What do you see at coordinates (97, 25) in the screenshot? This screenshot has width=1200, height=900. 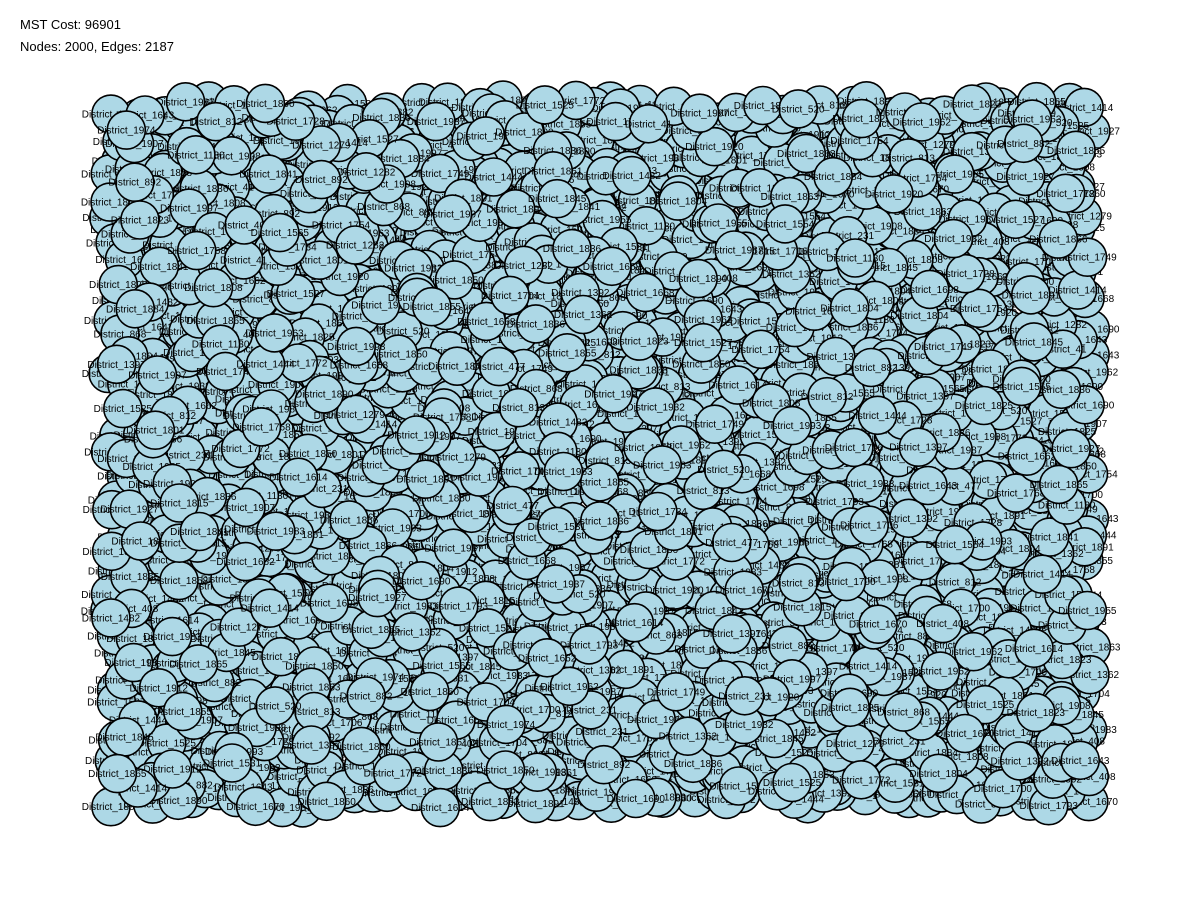 I see `mst-cost-label: MST Cost: 96901` at bounding box center [97, 25].